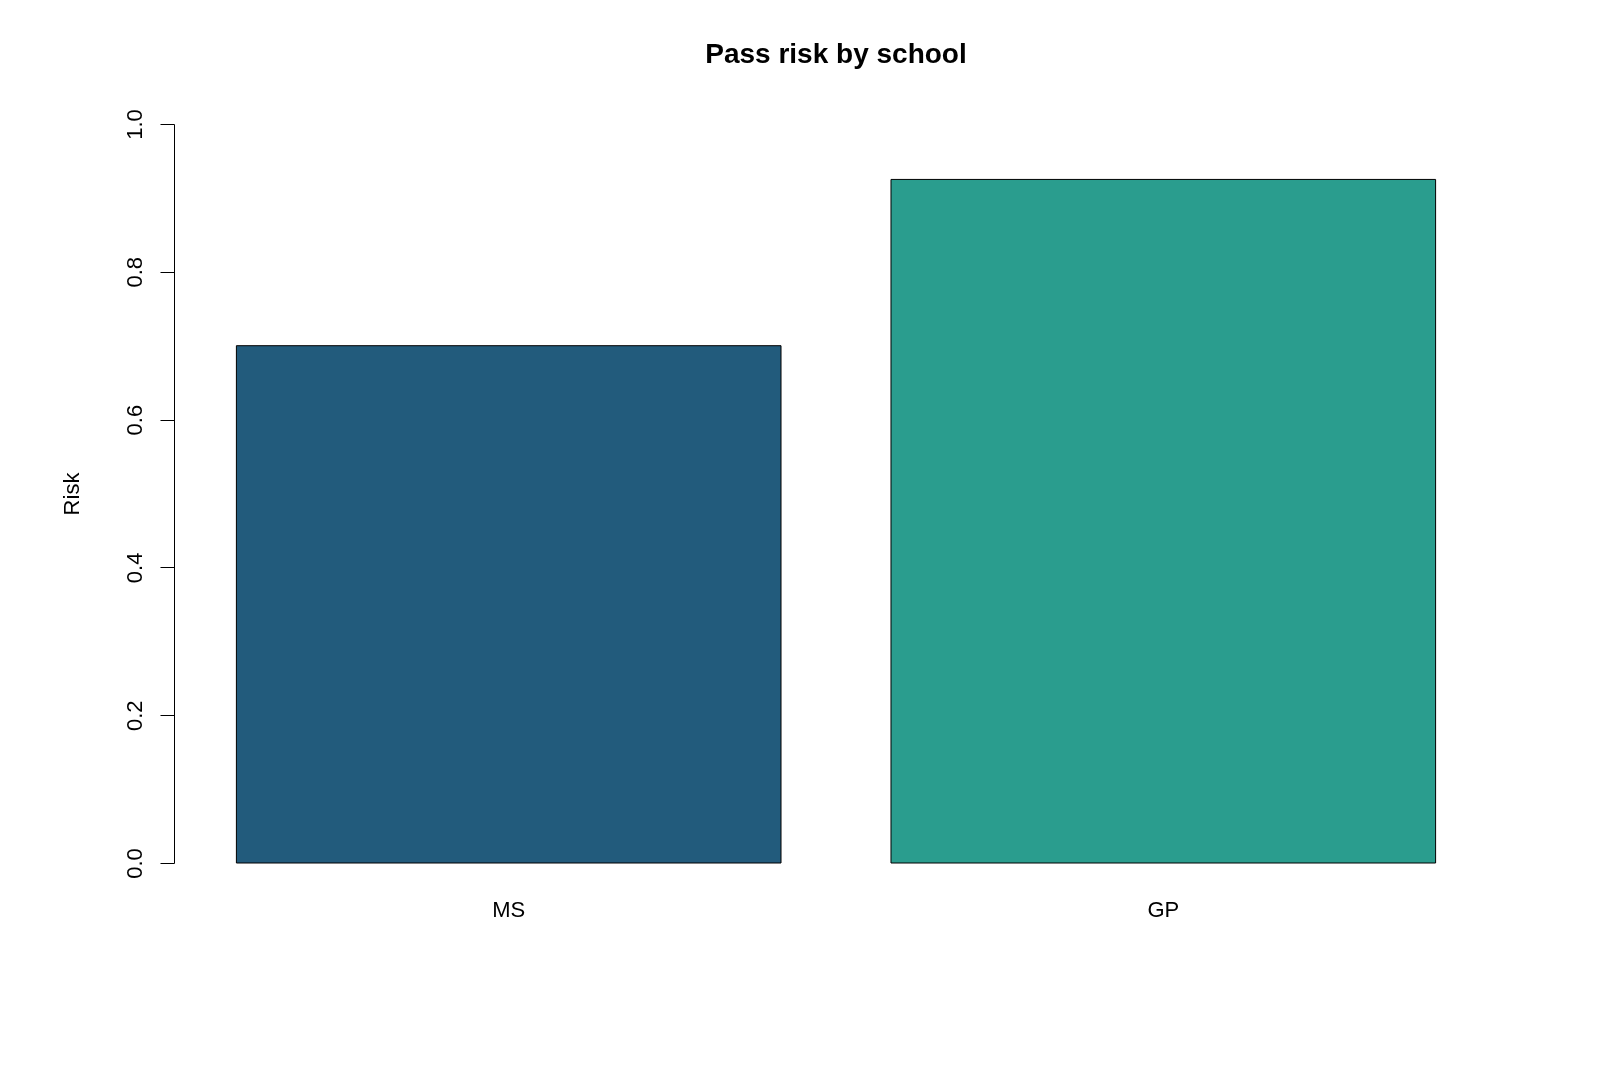 Image resolution: width=1600 pixels, height=1067 pixels. I want to click on y-tick-label: 0.6, so click(134, 420).